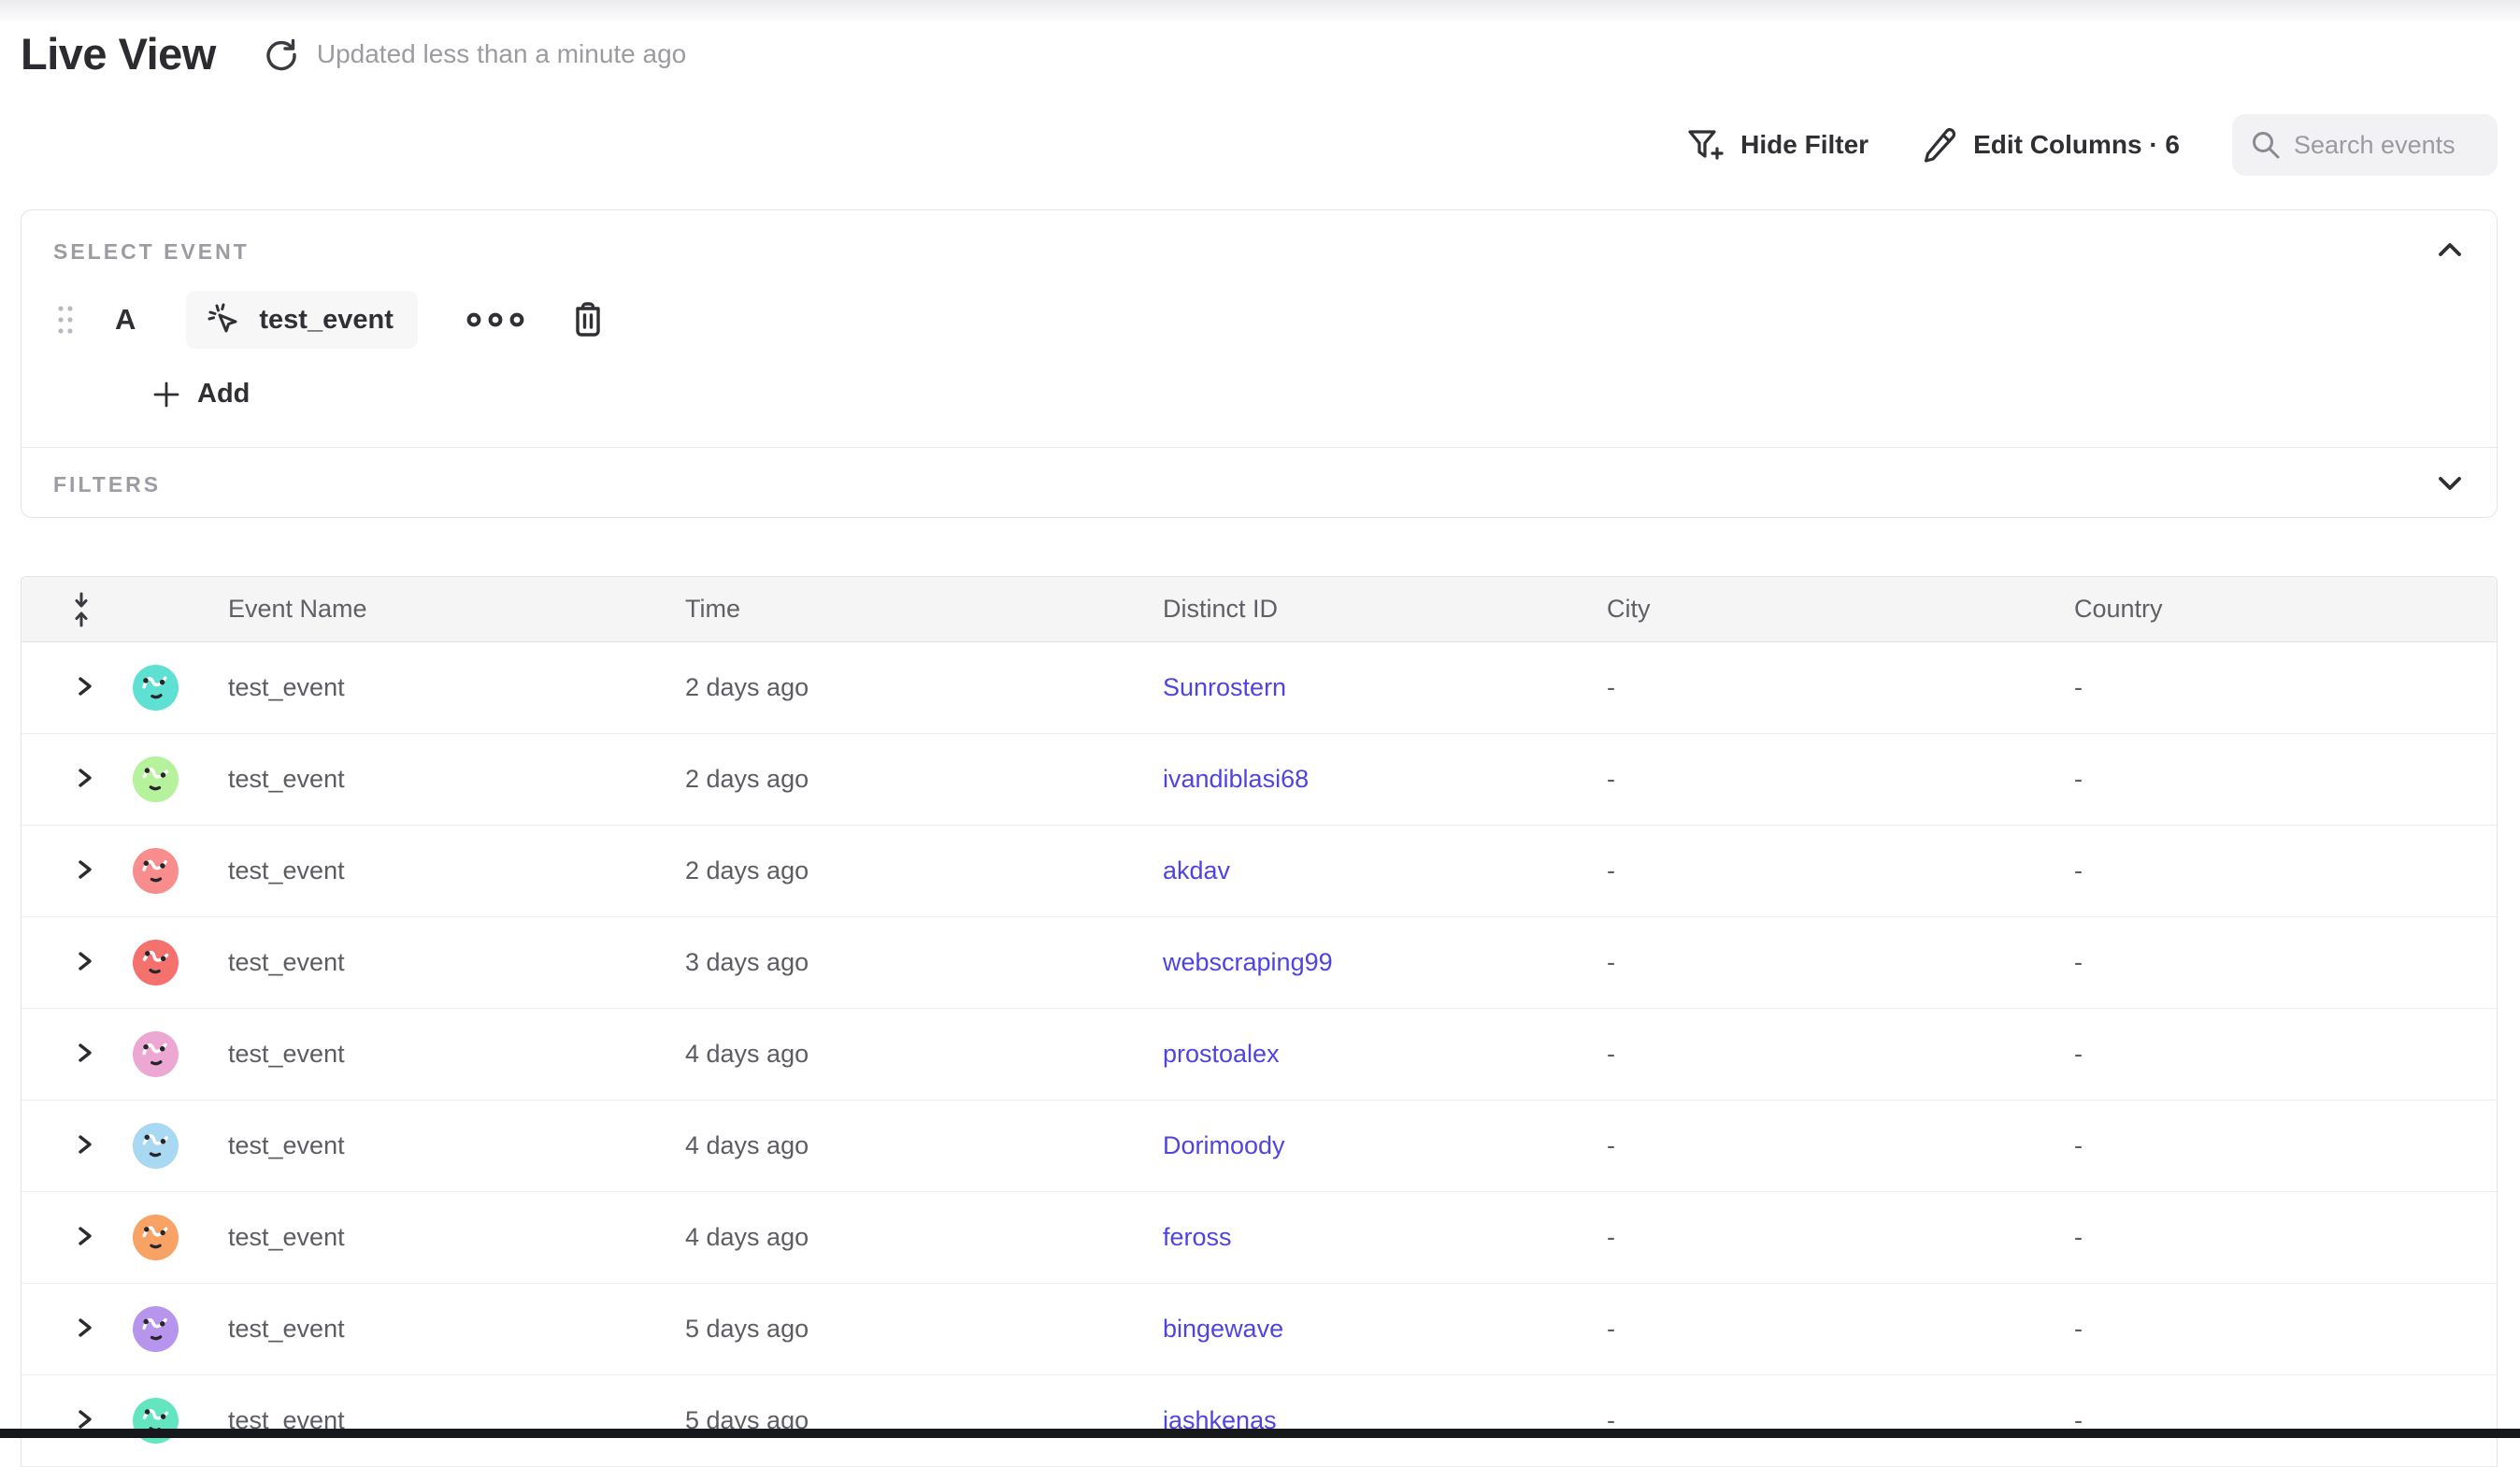 The height and width of the screenshot is (1467, 2520). Describe the element at coordinates (1259, 447) in the screenshot. I see `panel-divider` at that location.